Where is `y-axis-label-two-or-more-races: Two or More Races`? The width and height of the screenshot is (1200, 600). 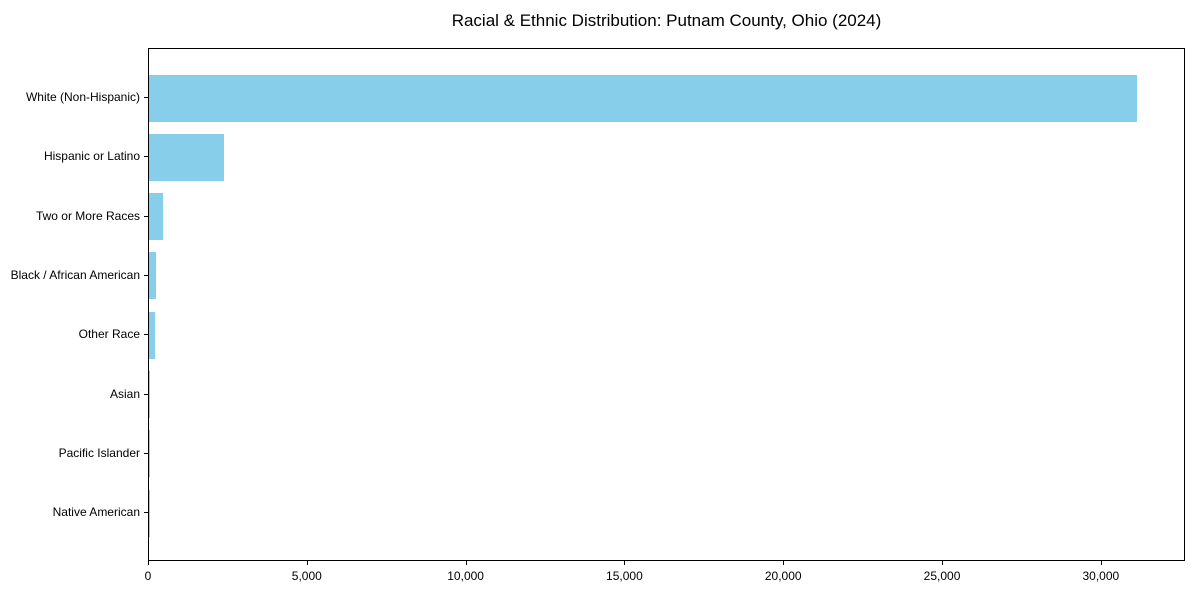
y-axis-label-two-or-more-races: Two or More Races is located at coordinates (87, 215).